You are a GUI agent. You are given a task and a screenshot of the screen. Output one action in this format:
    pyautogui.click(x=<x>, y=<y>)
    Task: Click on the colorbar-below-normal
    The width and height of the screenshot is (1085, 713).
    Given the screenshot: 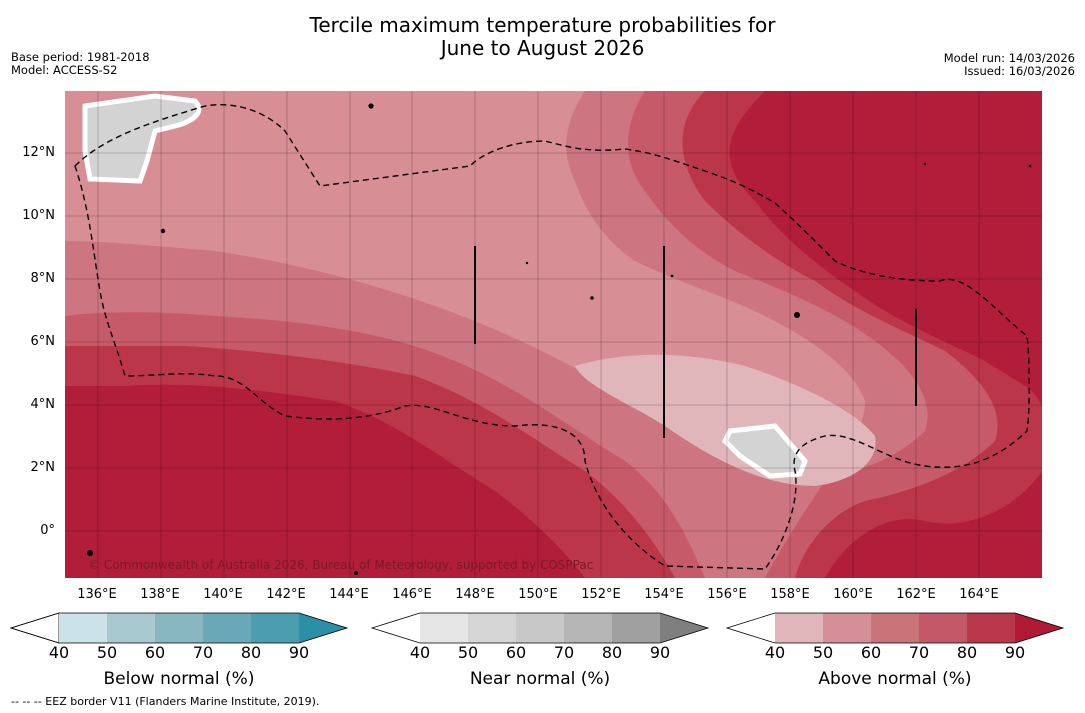 What is the action you would take?
    pyautogui.click(x=179, y=628)
    